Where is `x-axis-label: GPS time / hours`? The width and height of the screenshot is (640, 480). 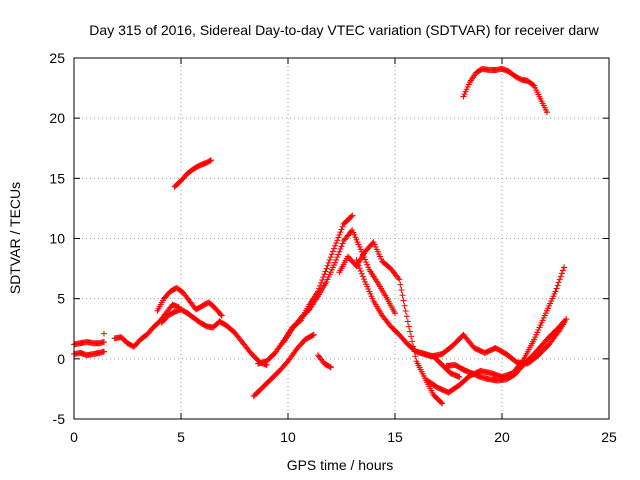 x-axis-label: GPS time / hours is located at coordinates (340, 465).